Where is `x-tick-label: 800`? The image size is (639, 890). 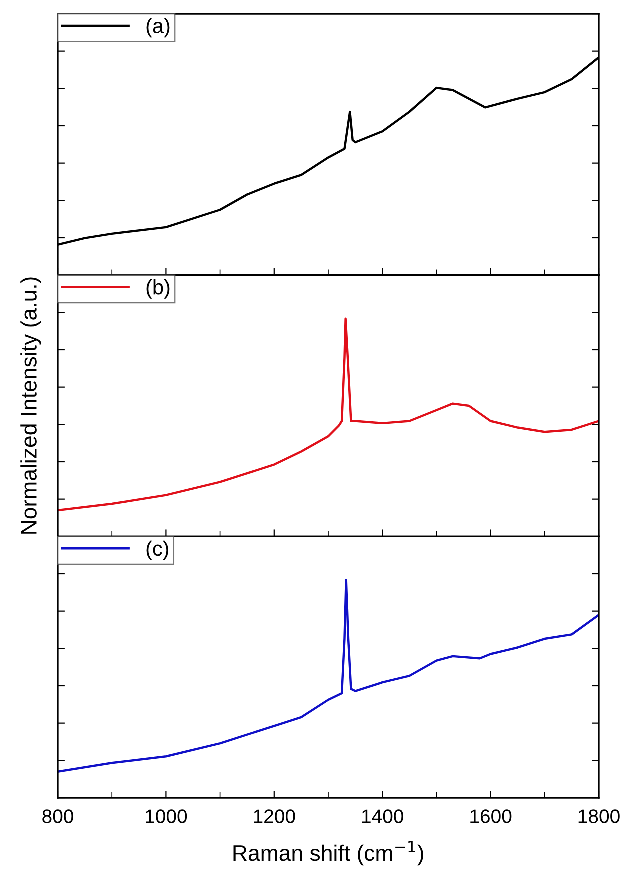 x-tick-label: 800 is located at coordinates (58, 817).